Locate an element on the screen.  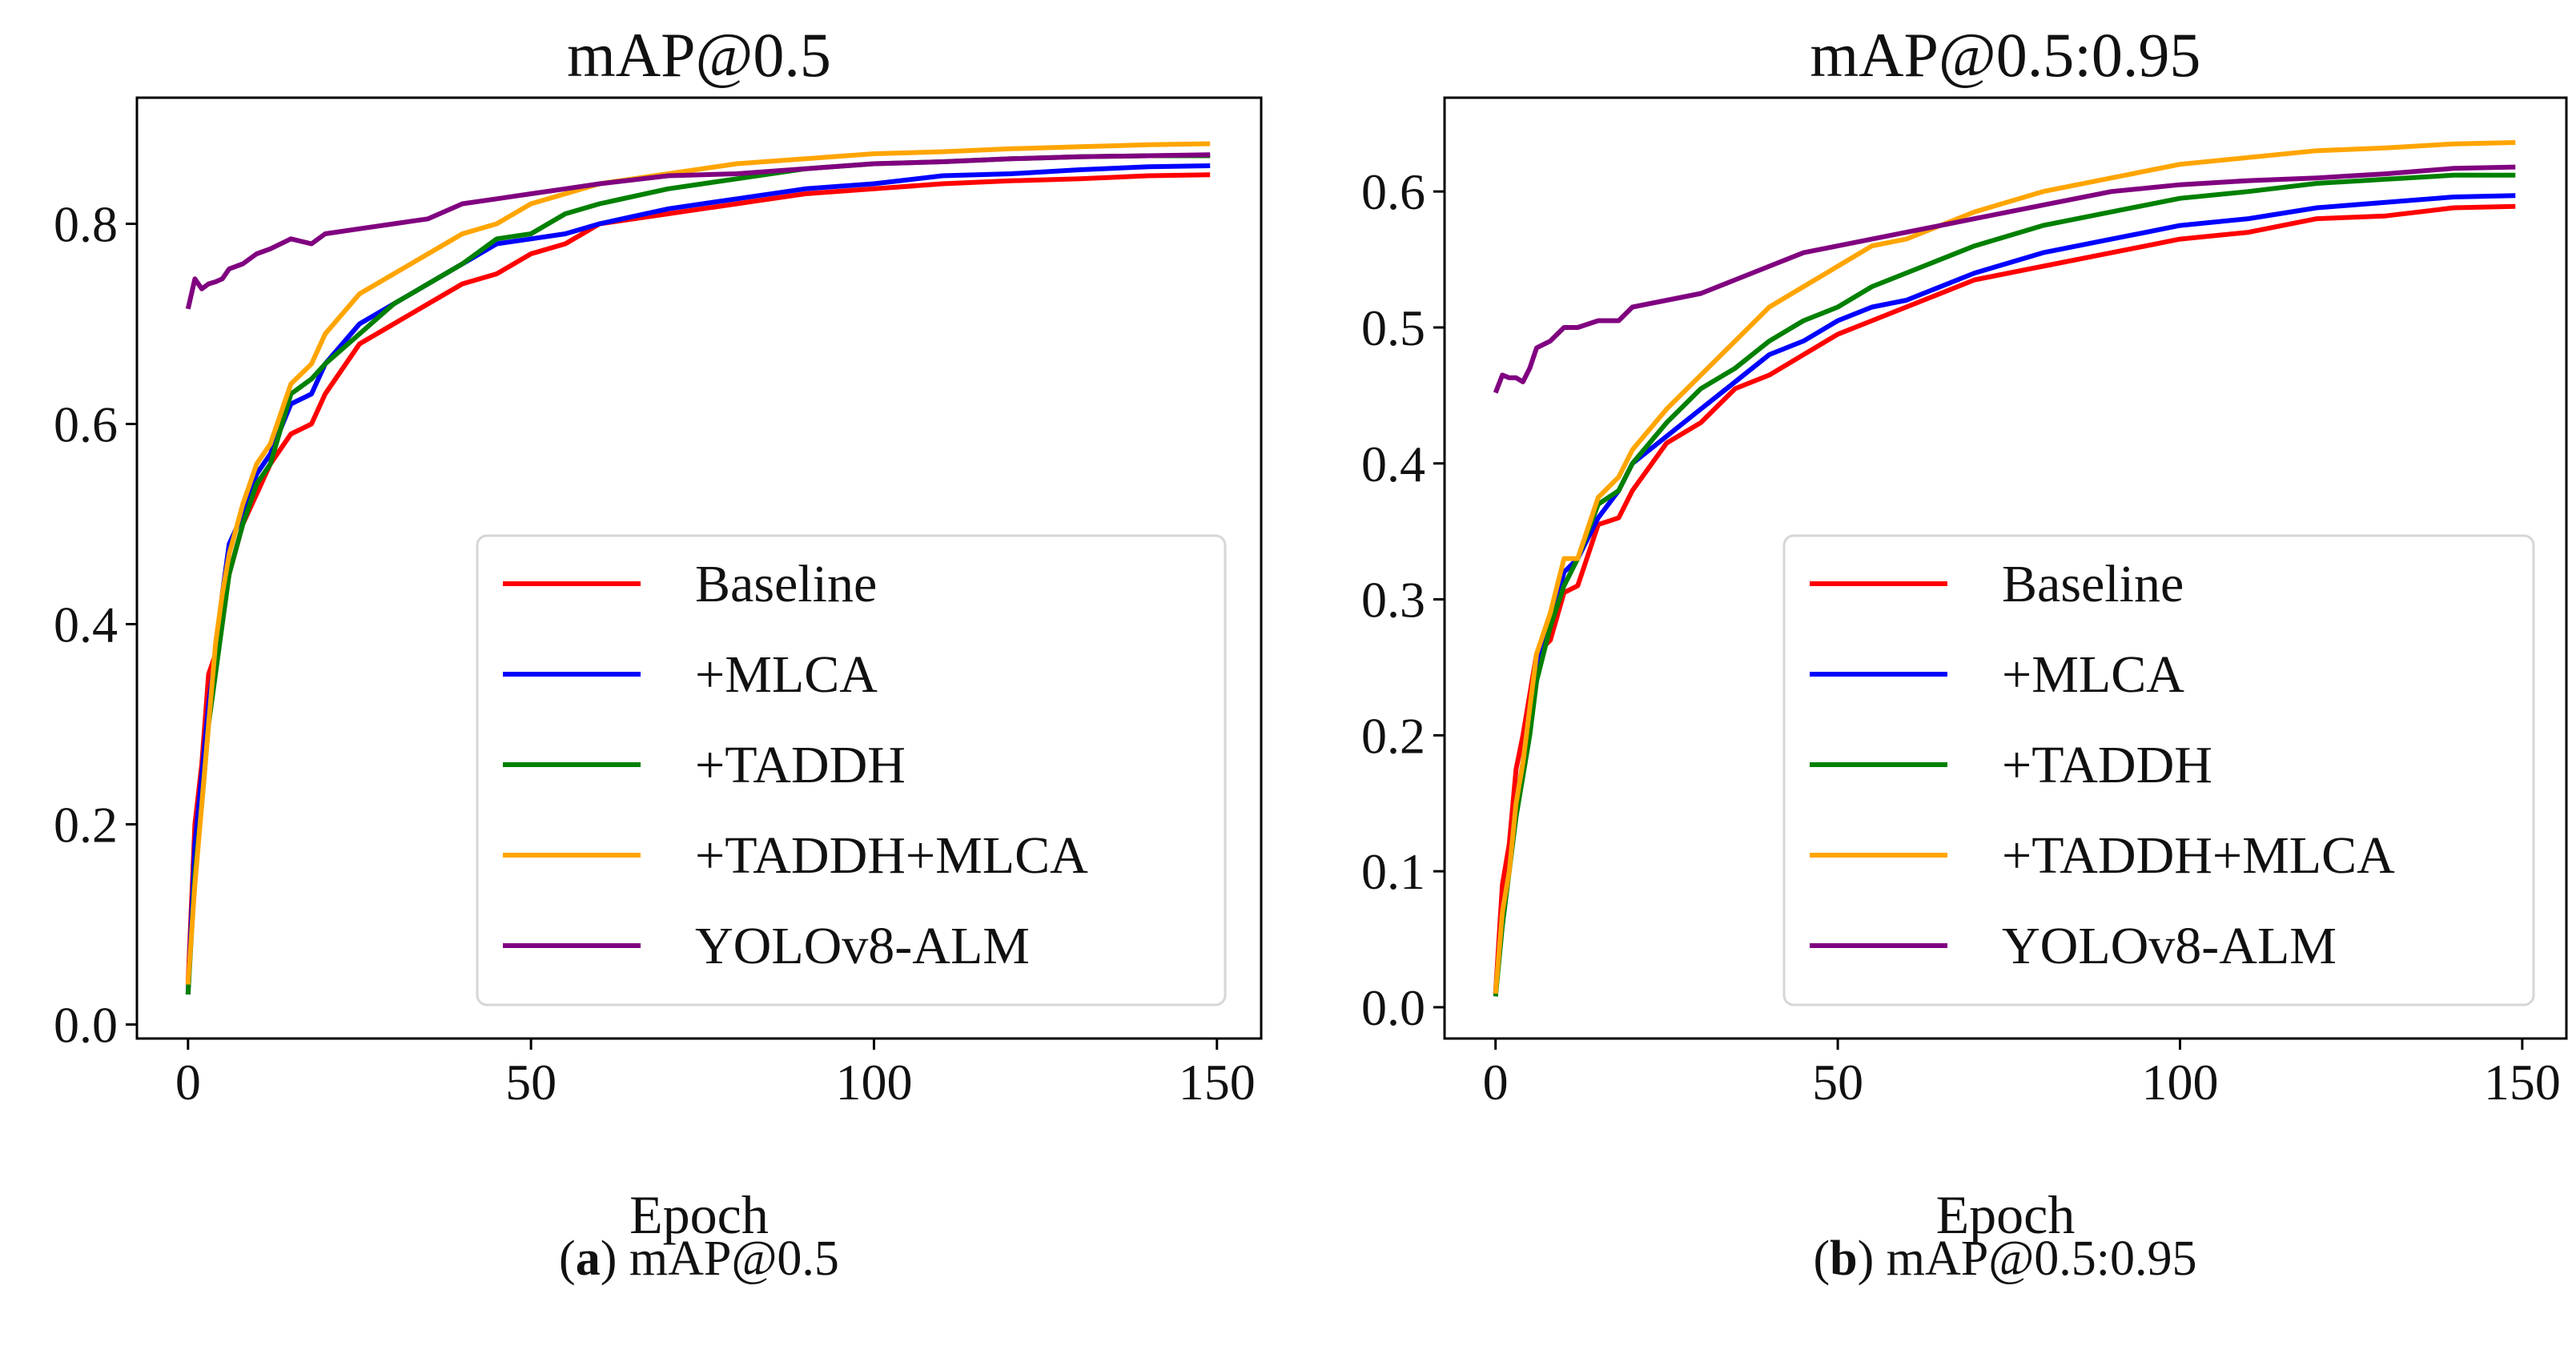
figure-caption: (b) mAP@0.5:0.95 is located at coordinates (2004, 1258).